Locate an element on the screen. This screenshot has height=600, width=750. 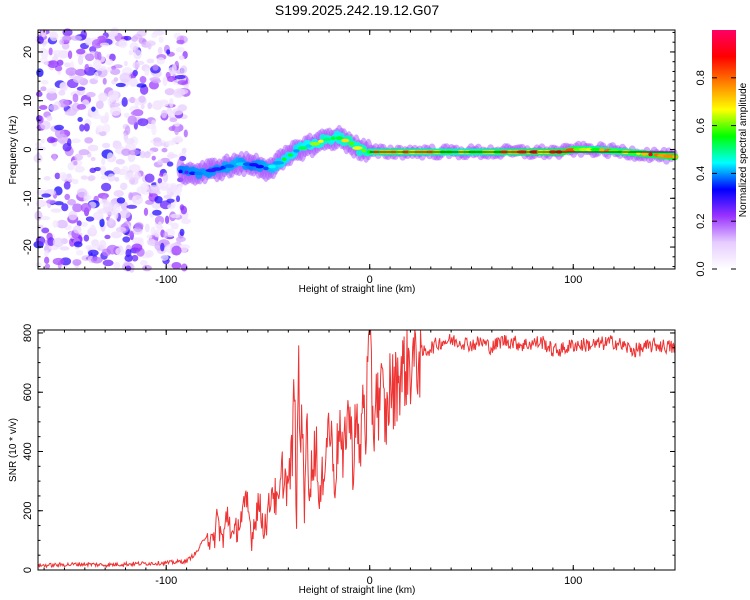
y-tick-label: 0 is located at coordinates (28, 149).